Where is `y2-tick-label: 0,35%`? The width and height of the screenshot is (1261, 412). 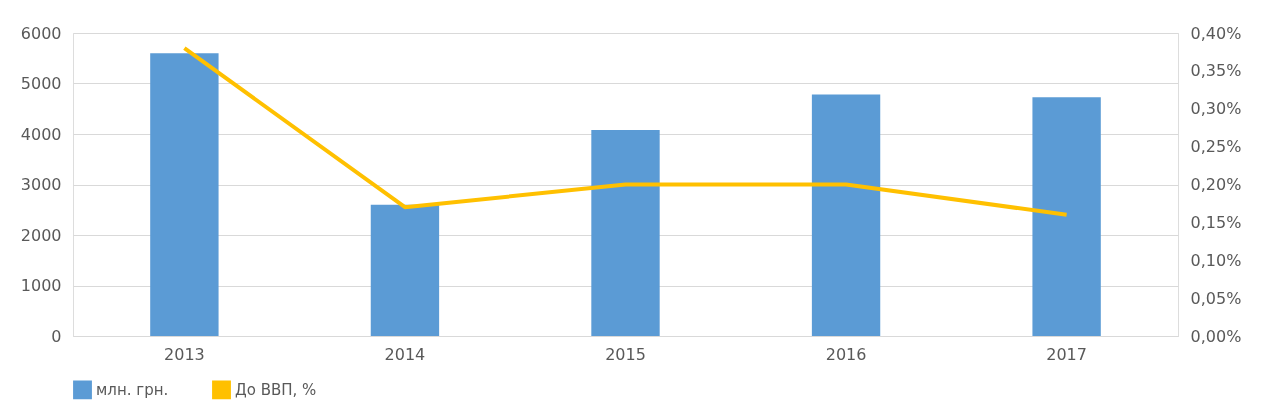 y2-tick-label: 0,35% is located at coordinates (1216, 71).